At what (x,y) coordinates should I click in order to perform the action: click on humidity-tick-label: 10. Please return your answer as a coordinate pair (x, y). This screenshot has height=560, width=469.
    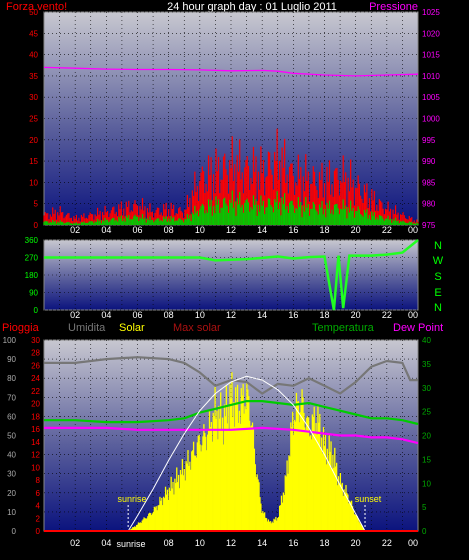
    Looking at the image, I should click on (11, 512).